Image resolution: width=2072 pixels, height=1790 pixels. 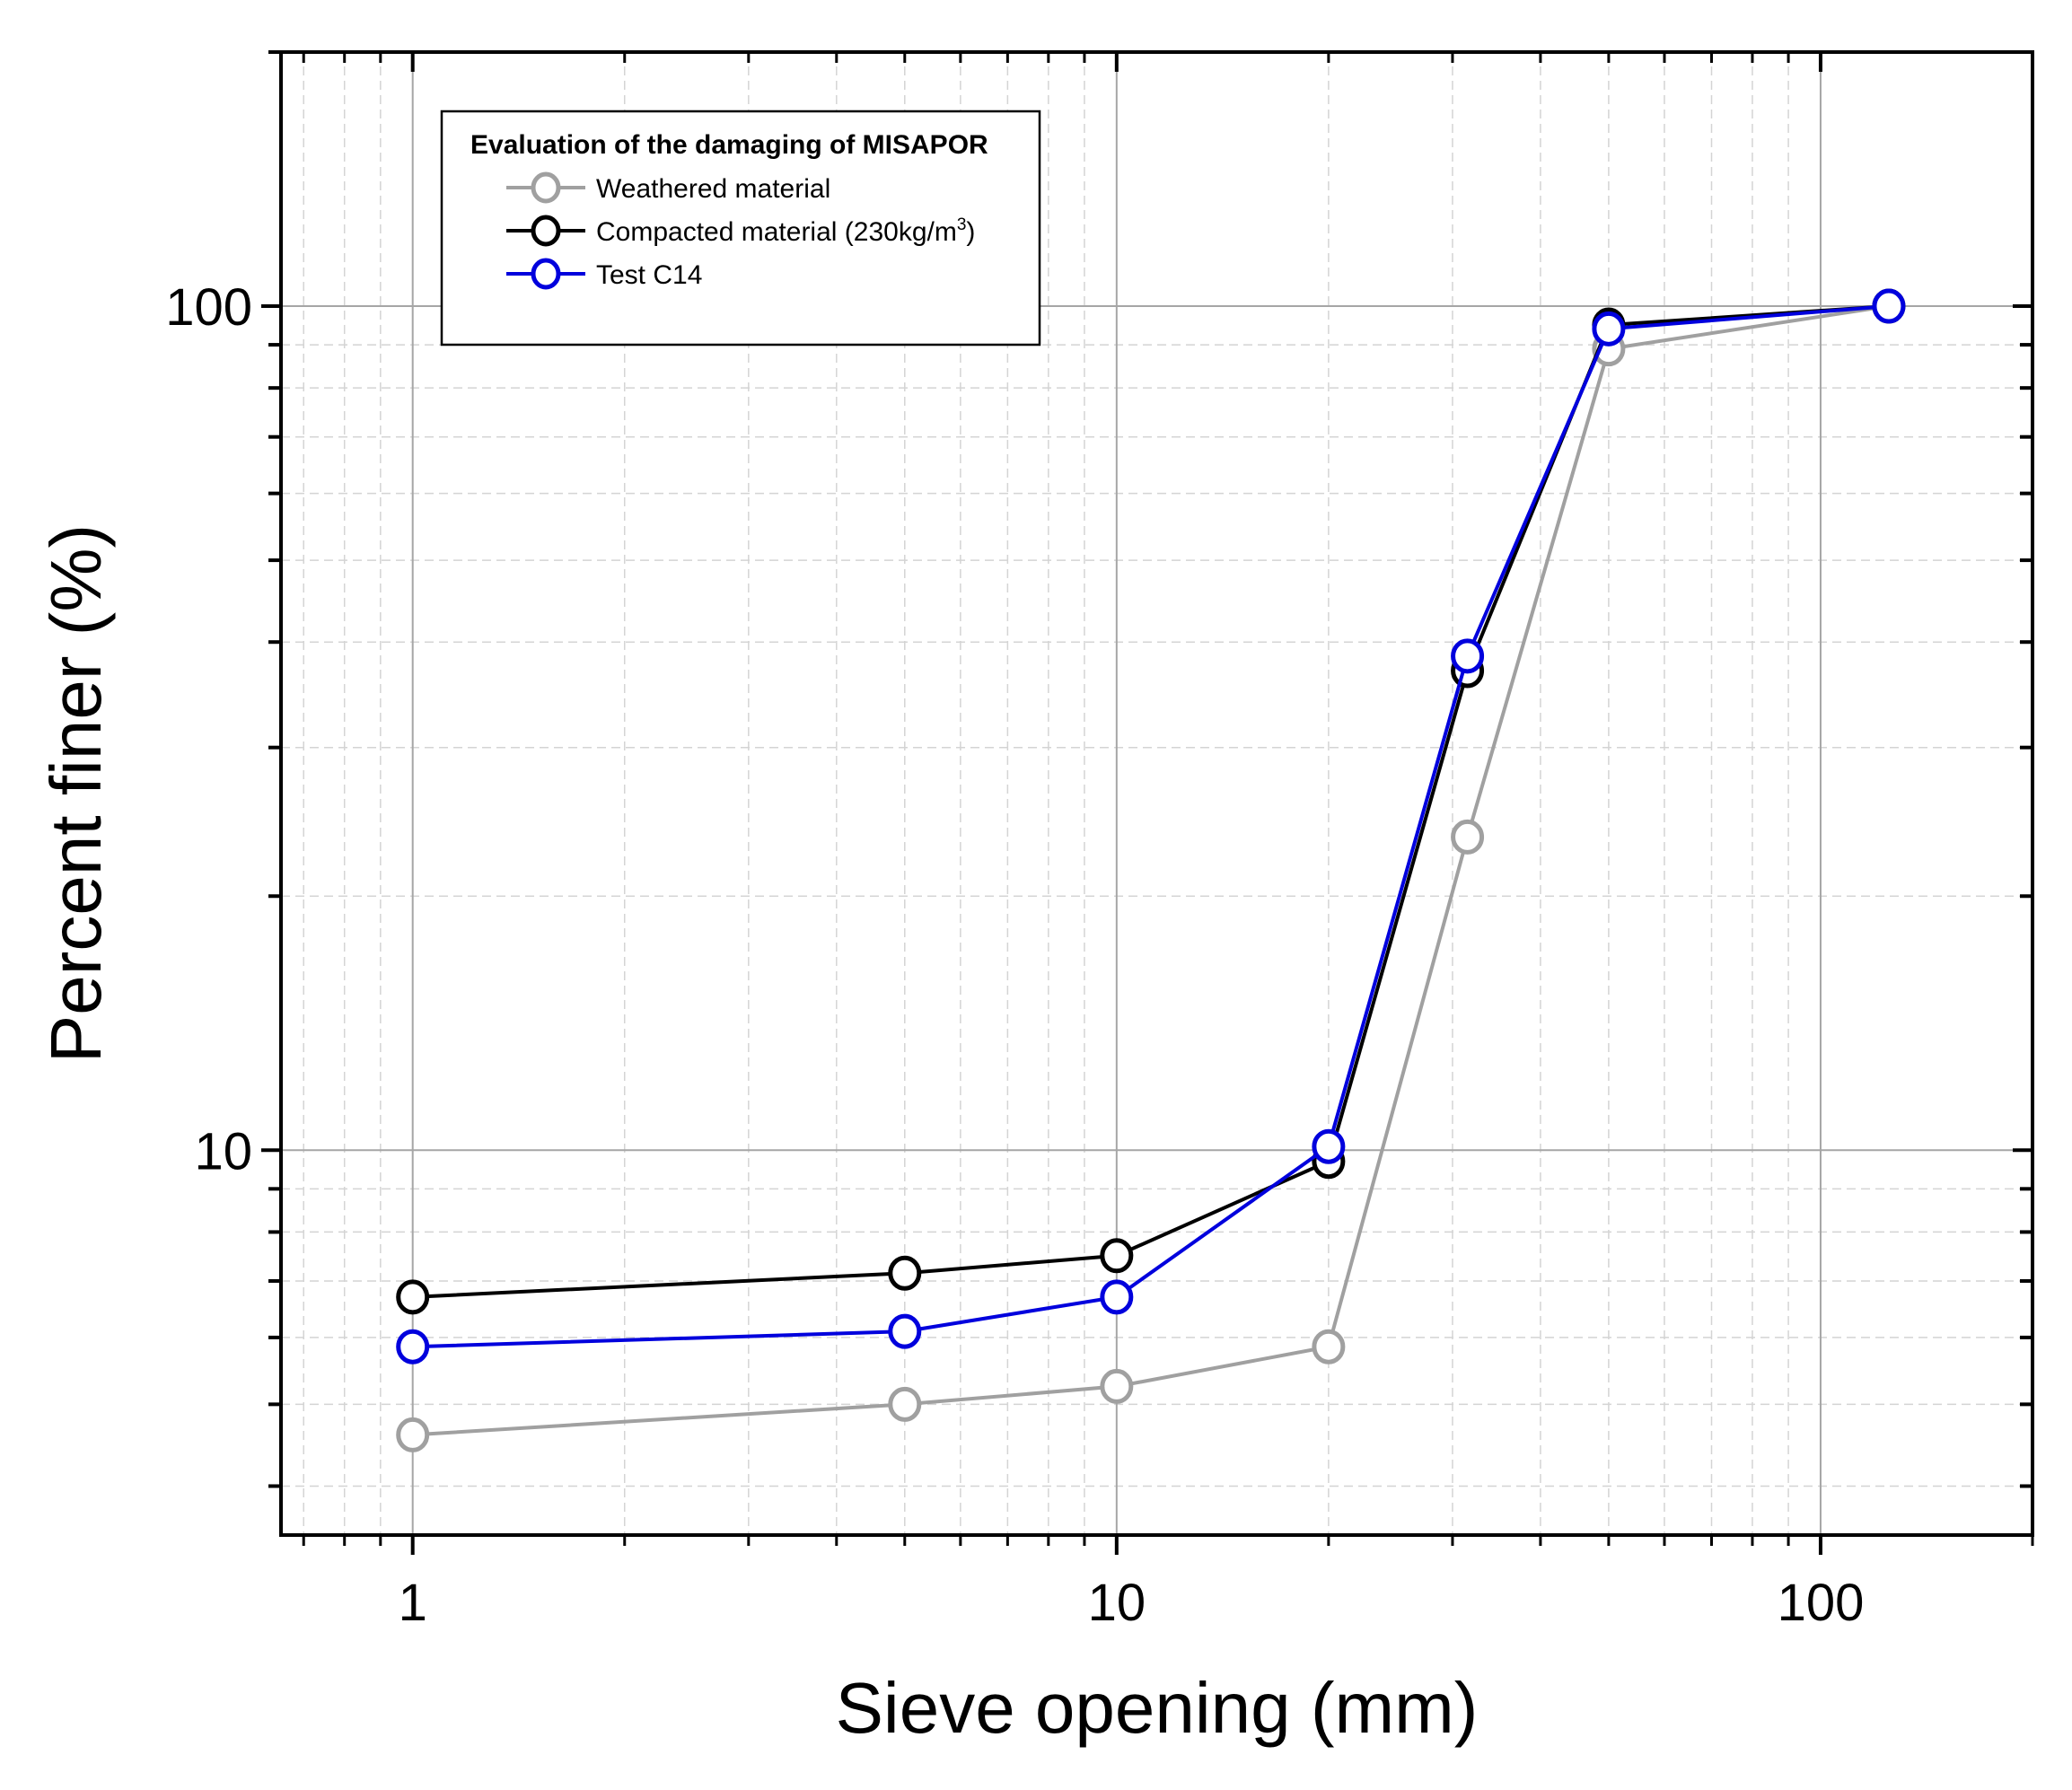 What do you see at coordinates (786, 231) in the screenshot?
I see `legend-label: Compacted material (230kg/m3)` at bounding box center [786, 231].